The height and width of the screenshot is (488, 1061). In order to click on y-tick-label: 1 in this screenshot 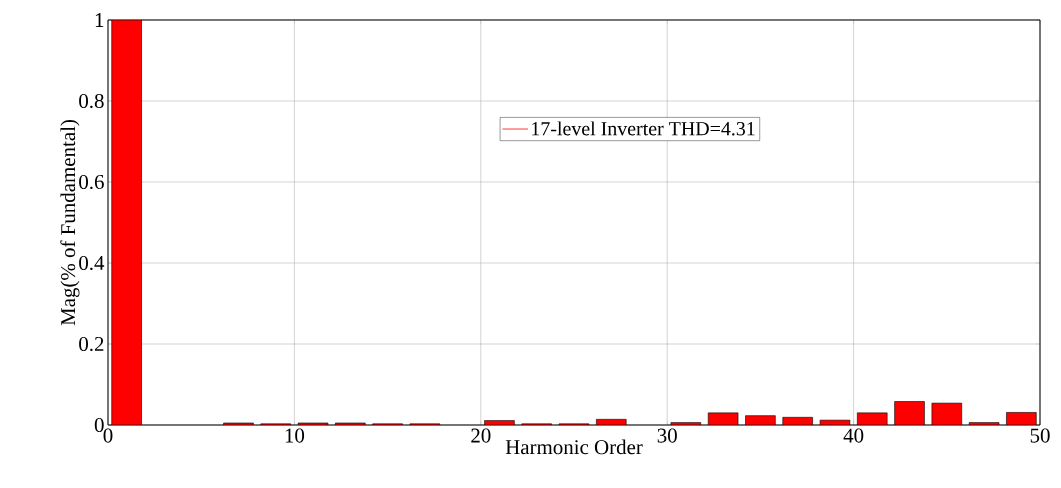, I will do `click(99, 20)`.